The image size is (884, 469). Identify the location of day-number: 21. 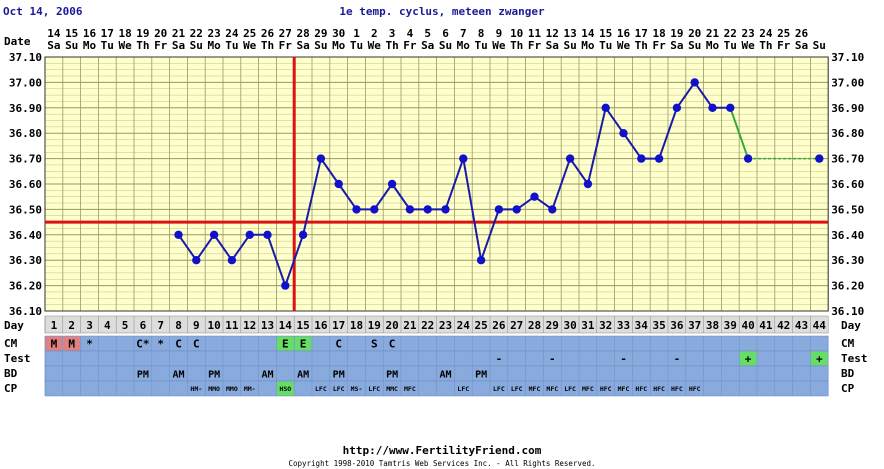
(410, 325).